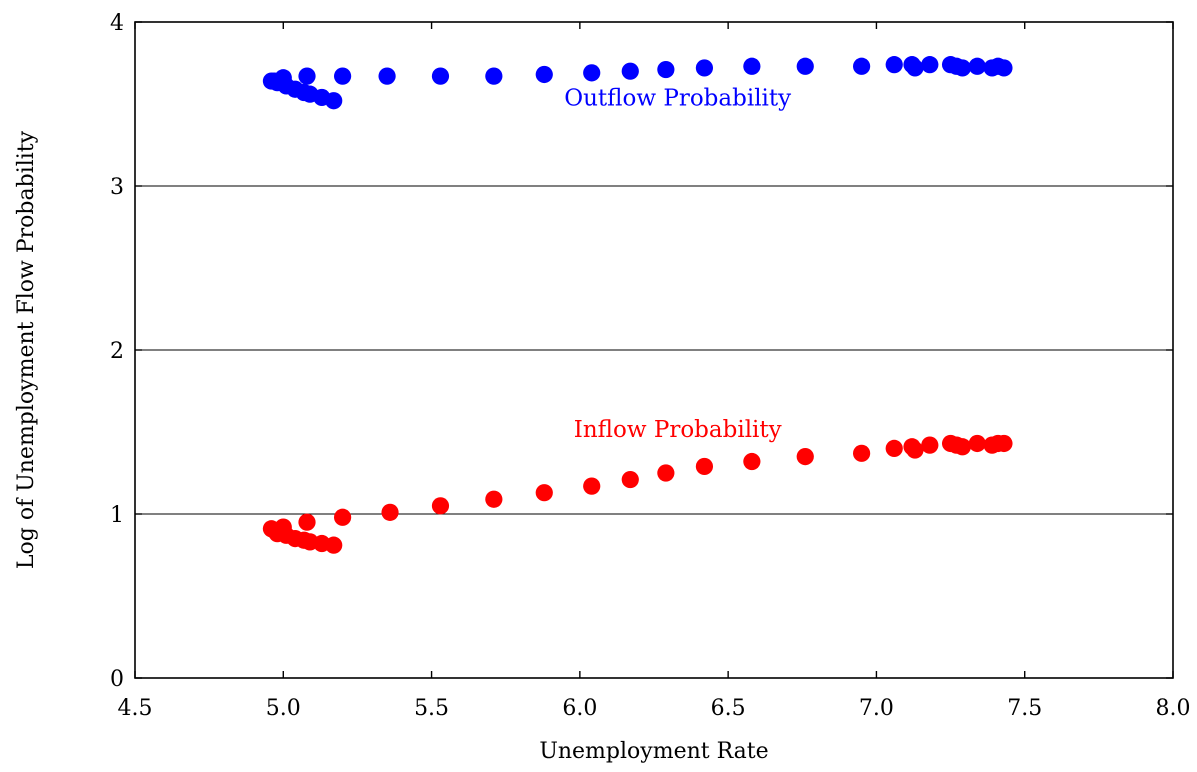 The image size is (1197, 772). Describe the element at coordinates (1024, 708) in the screenshot. I see `x-tick-label: 7.5` at that location.